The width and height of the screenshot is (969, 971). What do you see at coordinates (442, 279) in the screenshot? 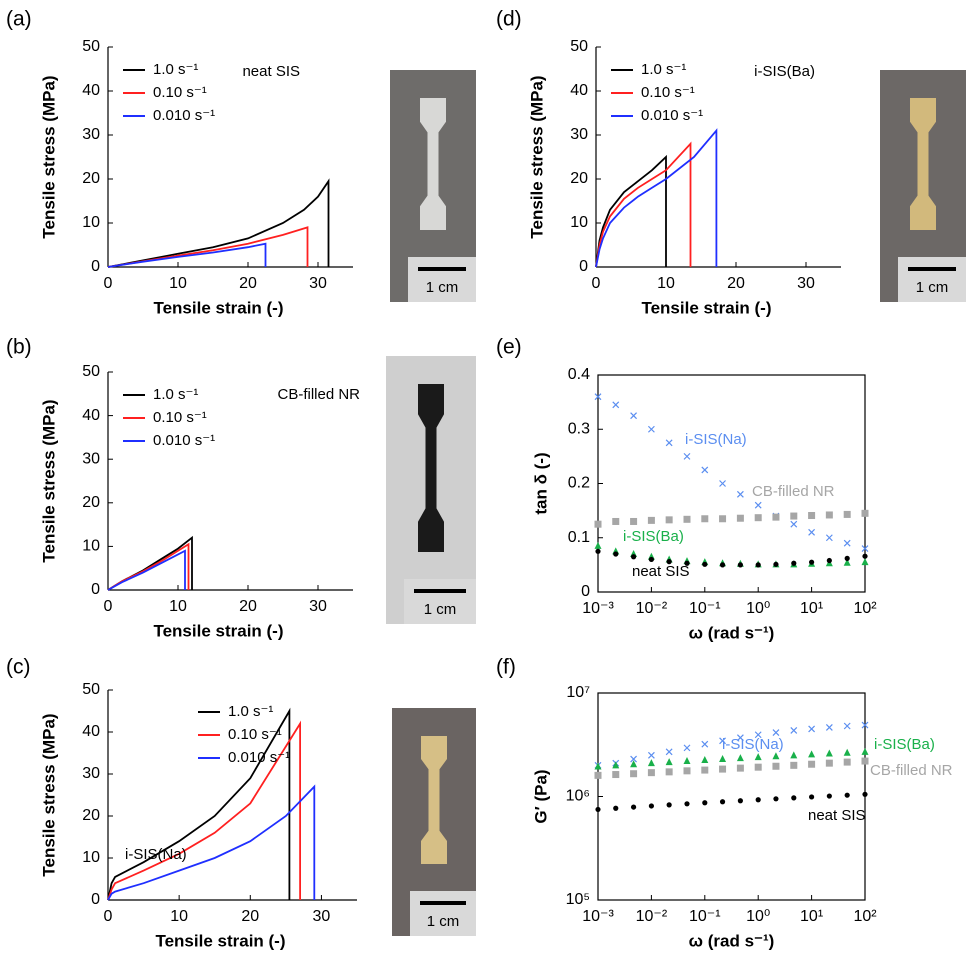
I see `scale-box` at bounding box center [442, 279].